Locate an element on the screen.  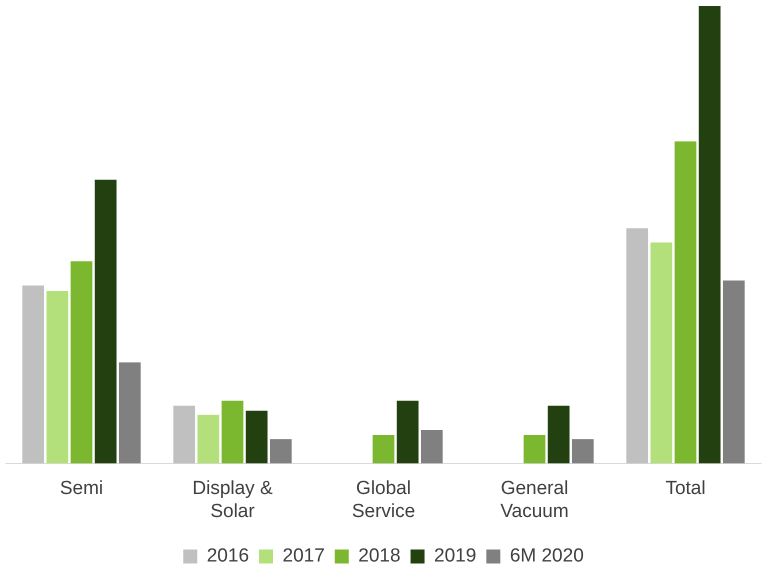
x-tick-label: Display & Solar is located at coordinates (232, 500).